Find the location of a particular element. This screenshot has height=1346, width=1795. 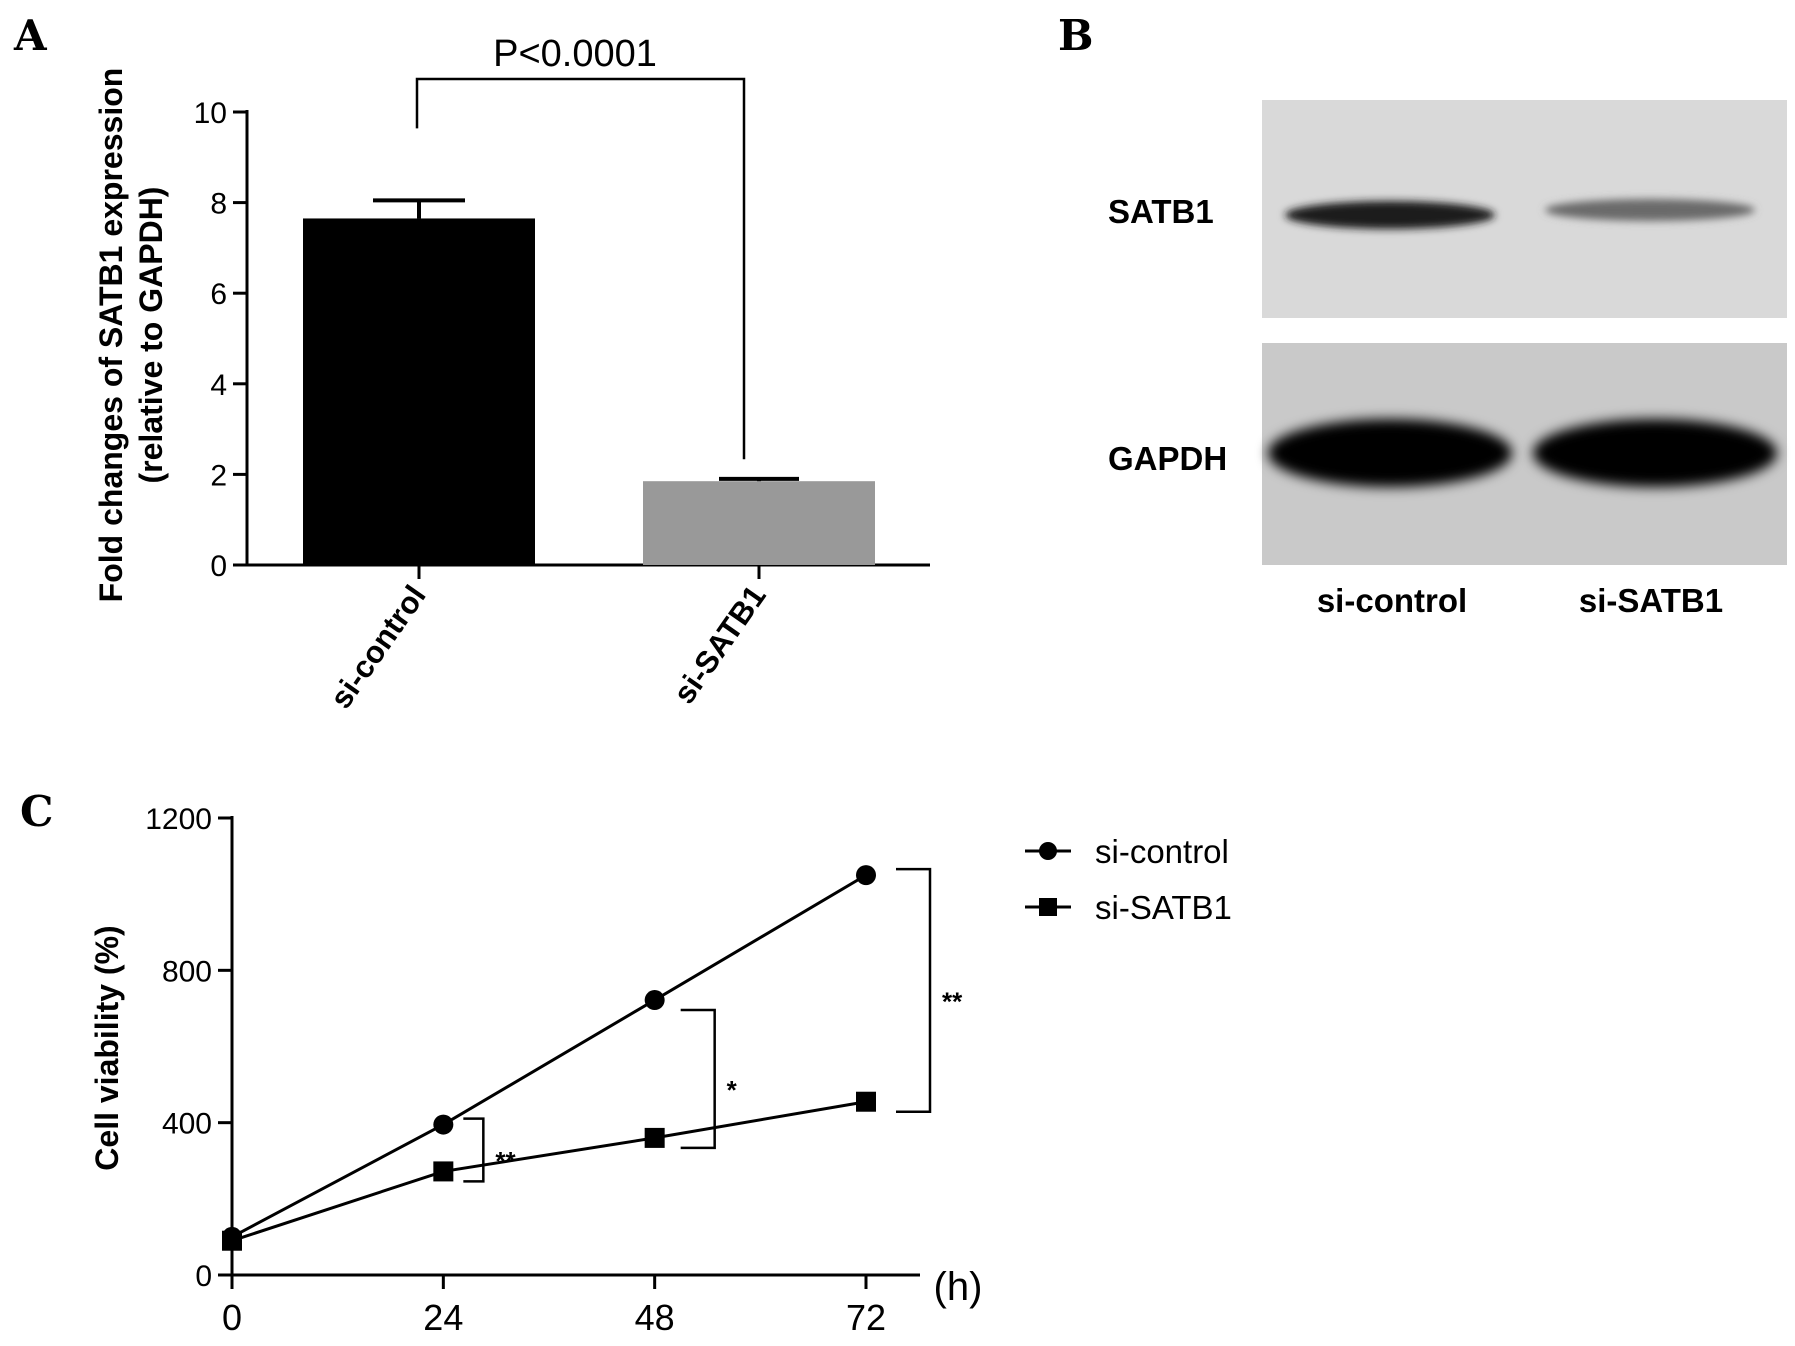

y-tick-label-a: 10 is located at coordinates (210, 113).